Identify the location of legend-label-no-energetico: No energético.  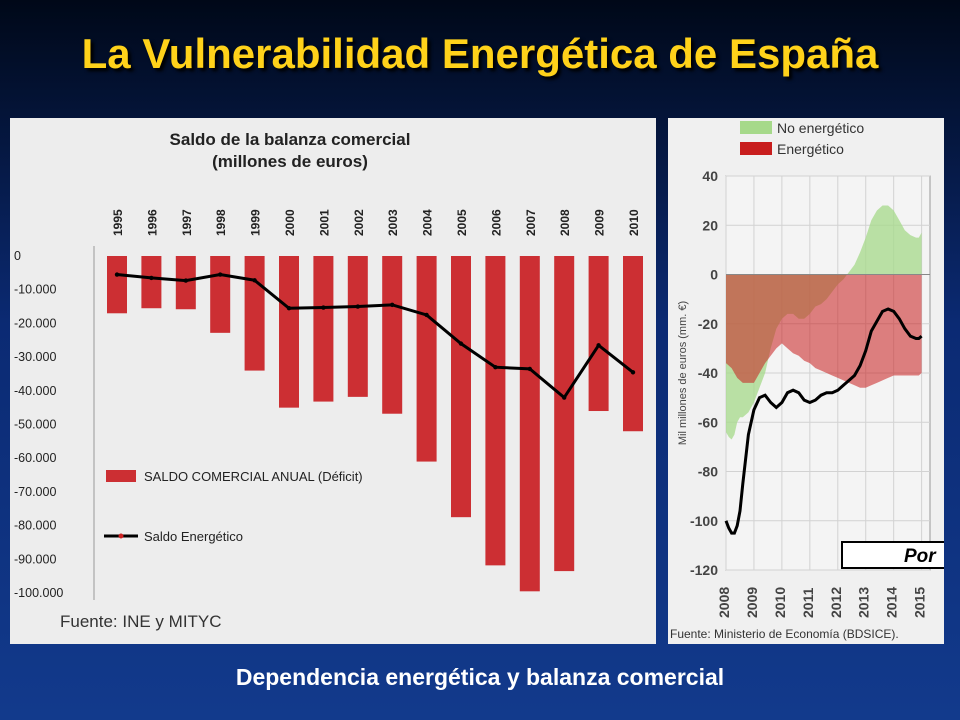
(820, 128).